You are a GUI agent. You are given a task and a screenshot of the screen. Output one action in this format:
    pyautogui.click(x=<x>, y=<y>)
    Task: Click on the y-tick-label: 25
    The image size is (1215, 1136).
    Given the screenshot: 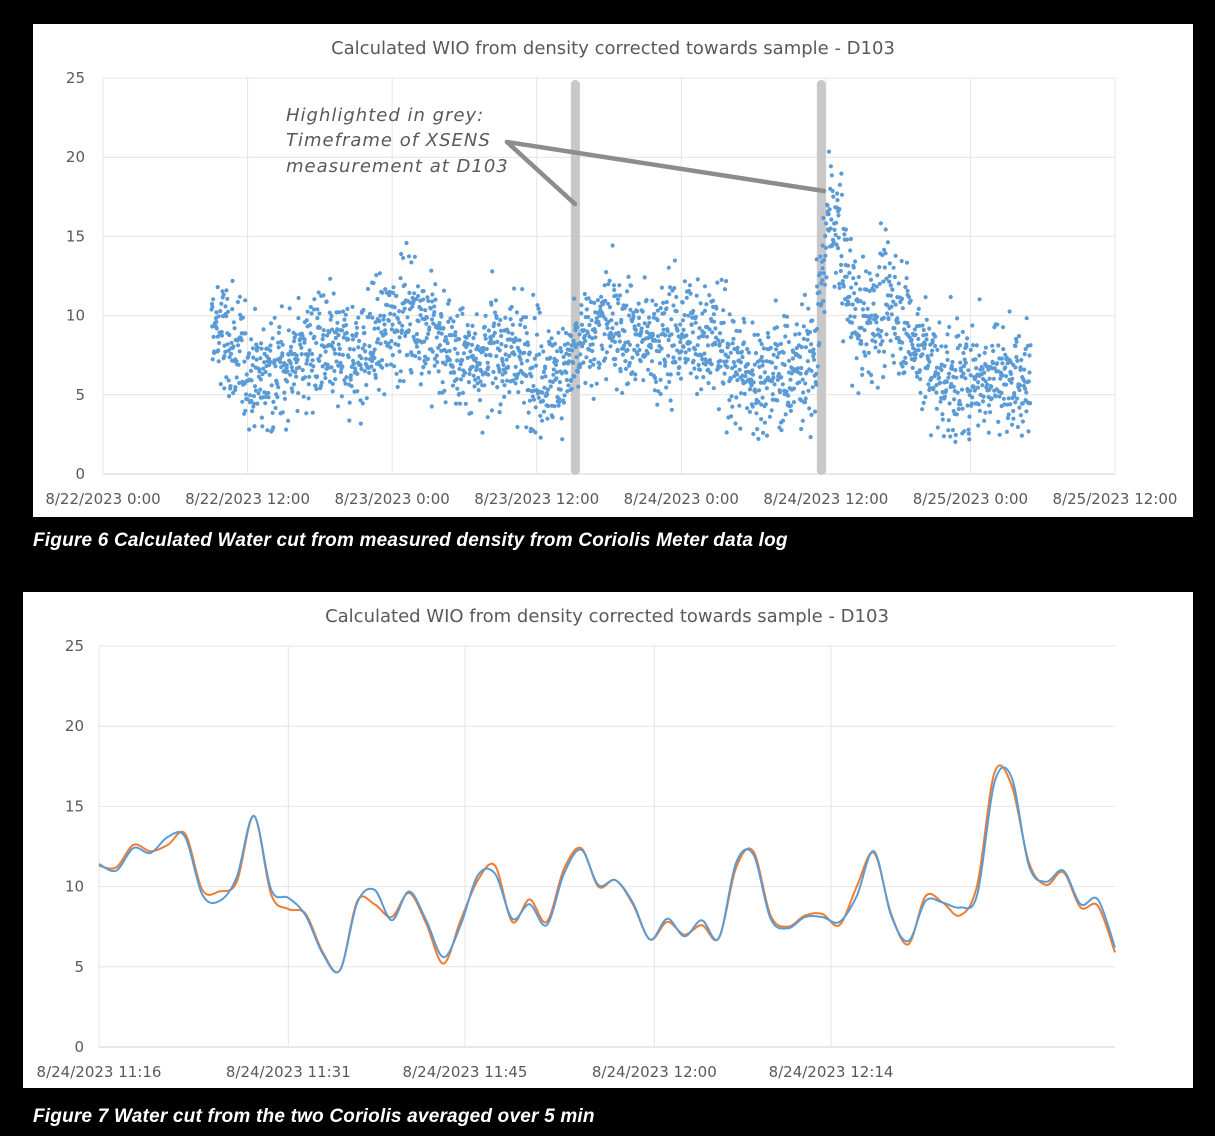 What is the action you would take?
    pyautogui.click(x=74, y=646)
    